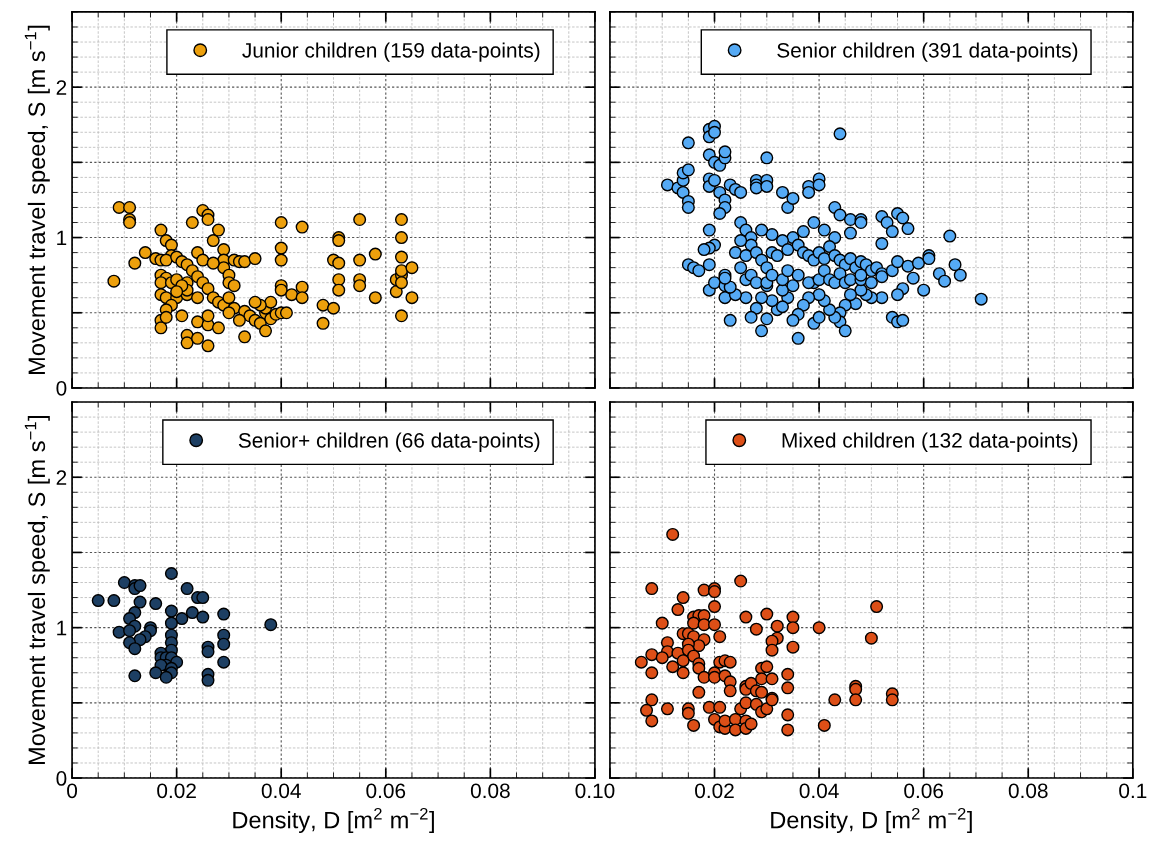 This screenshot has height=848, width=1153. What do you see at coordinates (389, 442) in the screenshot?
I see `legend-label: Senior+ children (66 data-points)` at bounding box center [389, 442].